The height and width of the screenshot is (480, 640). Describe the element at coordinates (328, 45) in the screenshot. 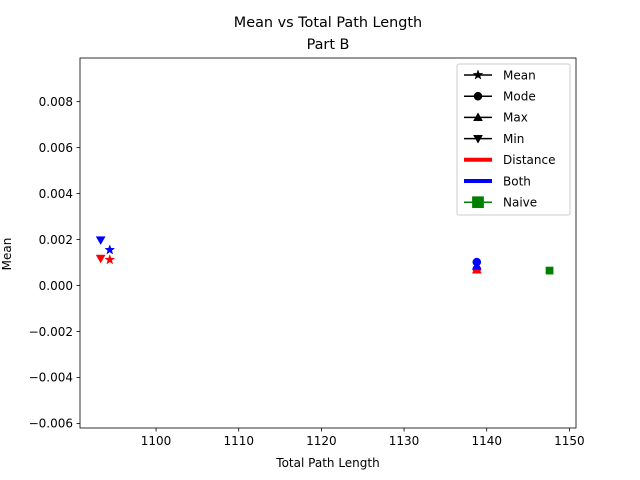

I see `chart-subtitle: Part B` at that location.